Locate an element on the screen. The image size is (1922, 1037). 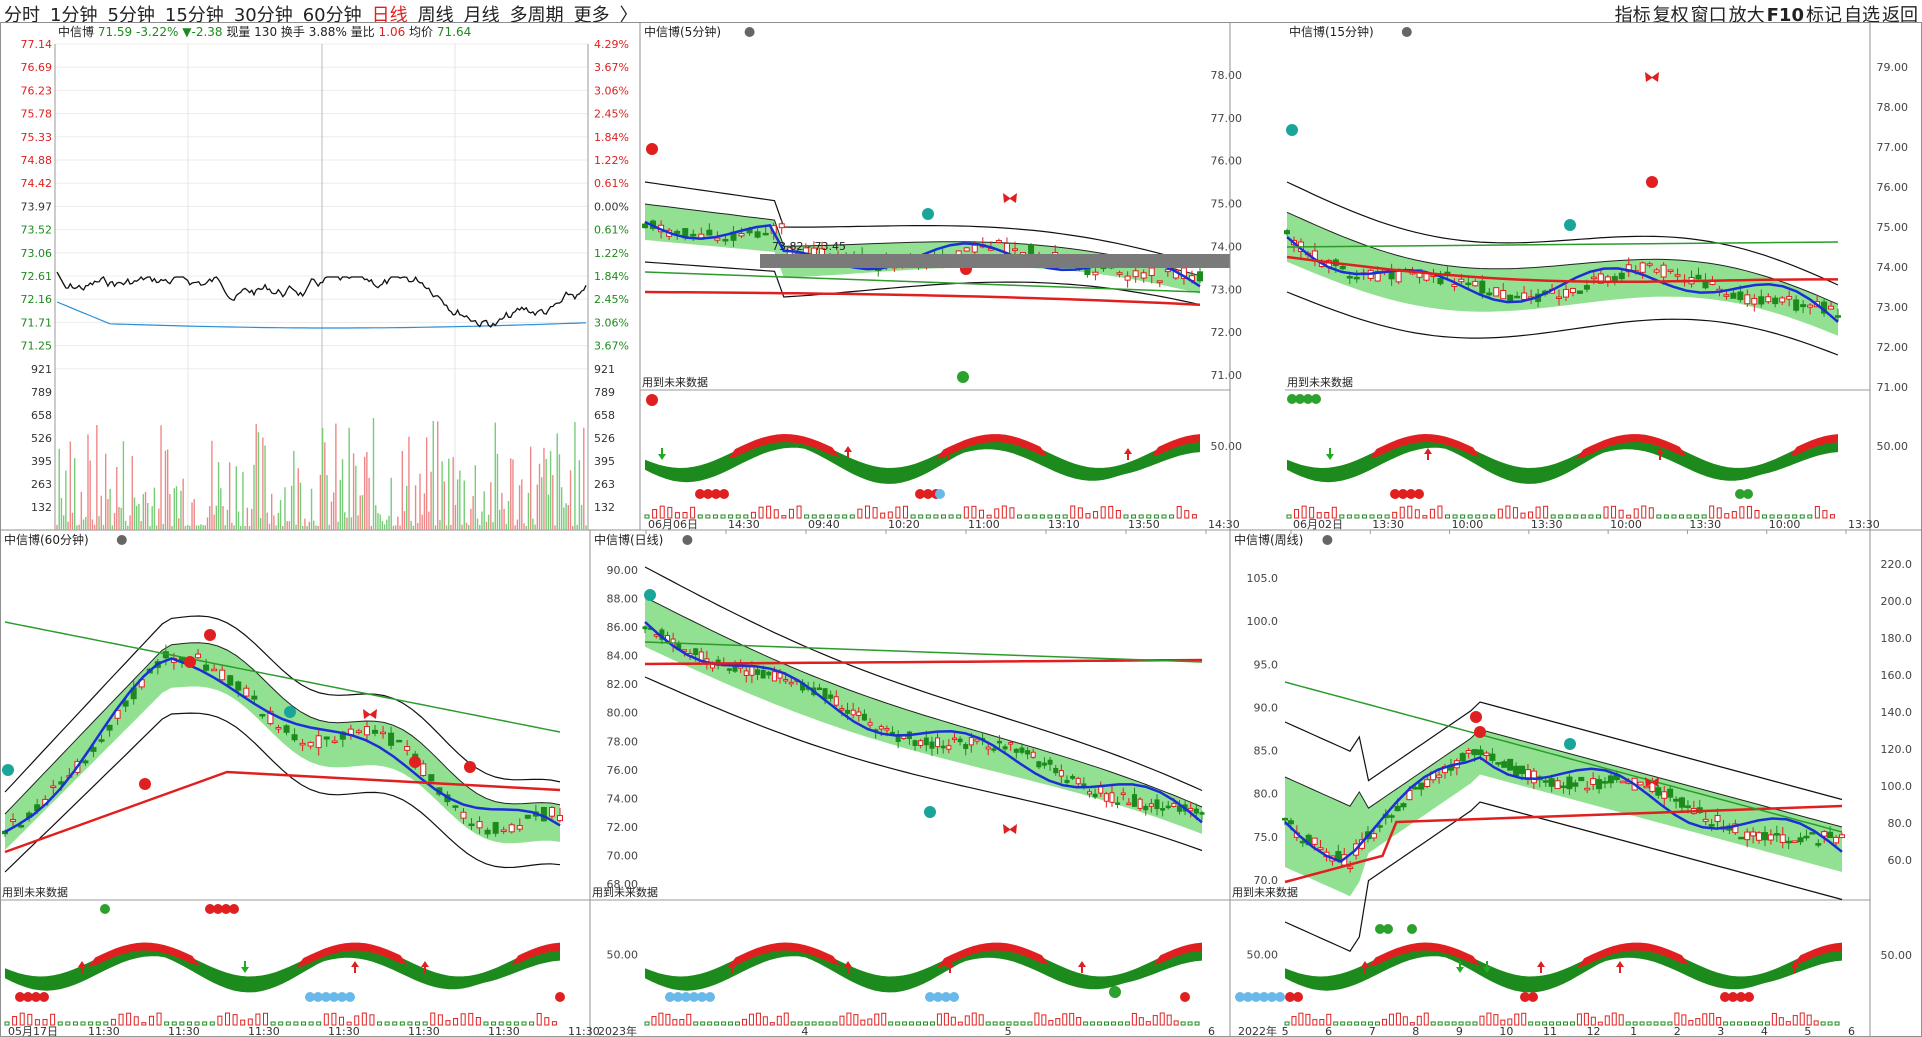
m15-x-label-7: 13:30 is located at coordinates (1864, 524).